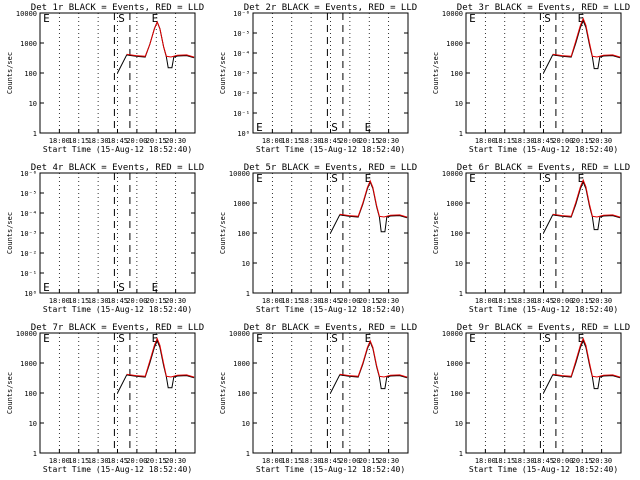  What do you see at coordinates (330, 8) in the screenshot?
I see `chart-title: Det 2r BLACK = Events, RED = LLD` at bounding box center [330, 8].